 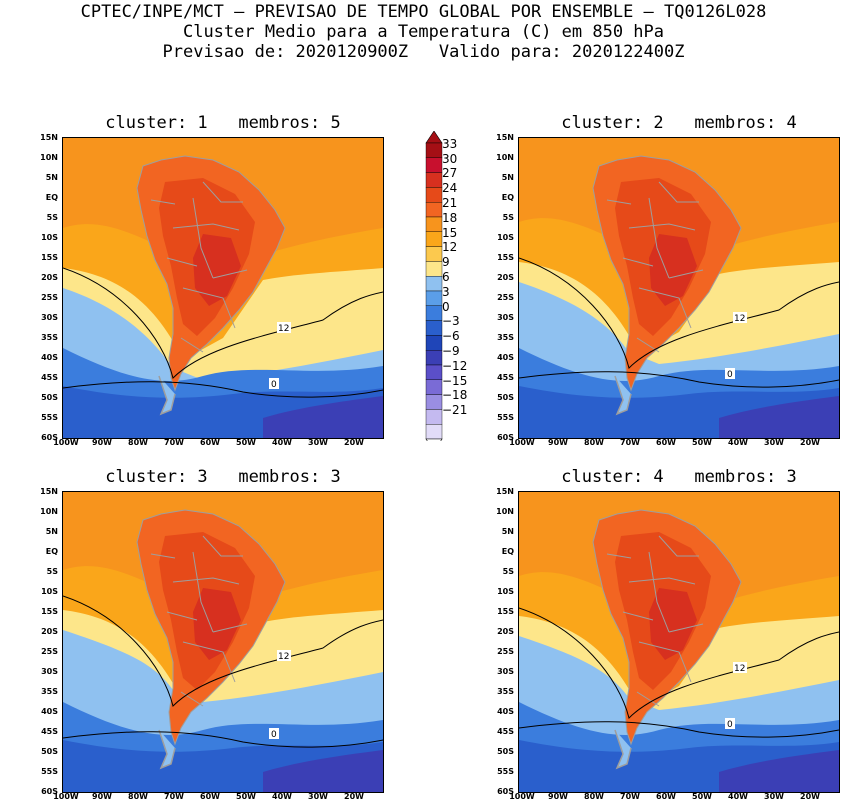 What do you see at coordinates (223, 123) in the screenshot?
I see `panel-1-title: cluster: 1 membros: 5` at bounding box center [223, 123].